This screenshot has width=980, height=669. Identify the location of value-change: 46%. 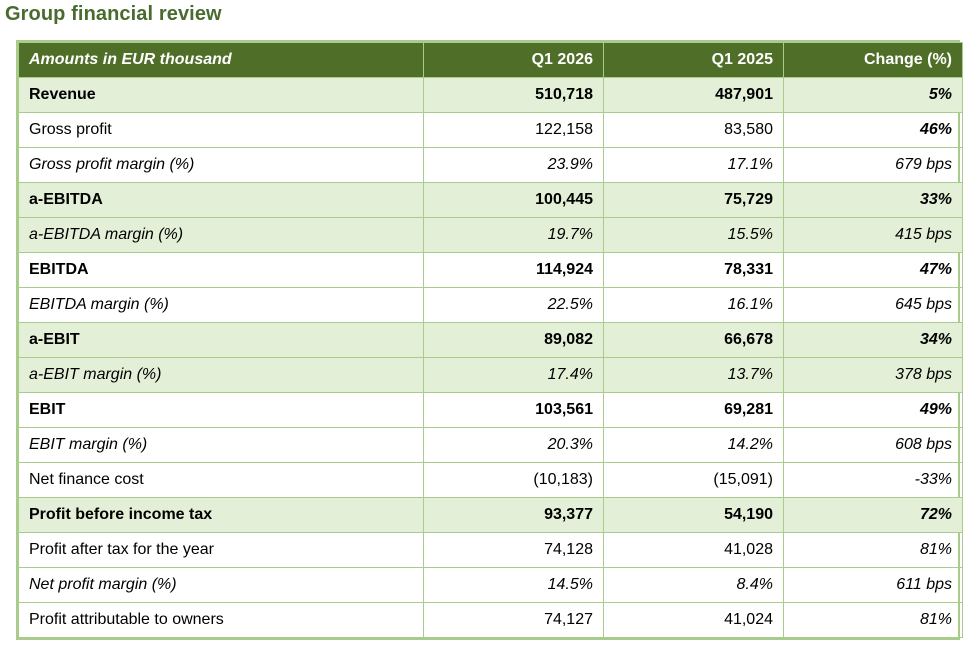
(873, 130).